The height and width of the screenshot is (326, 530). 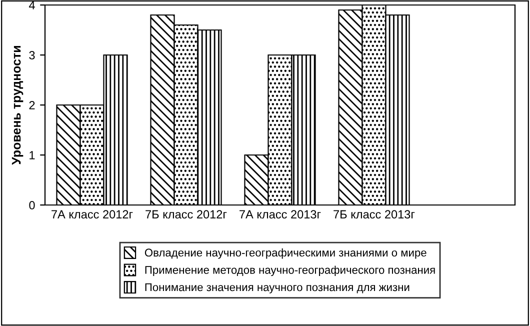 I want to click on y-tick-label: 1, so click(x=32, y=155).